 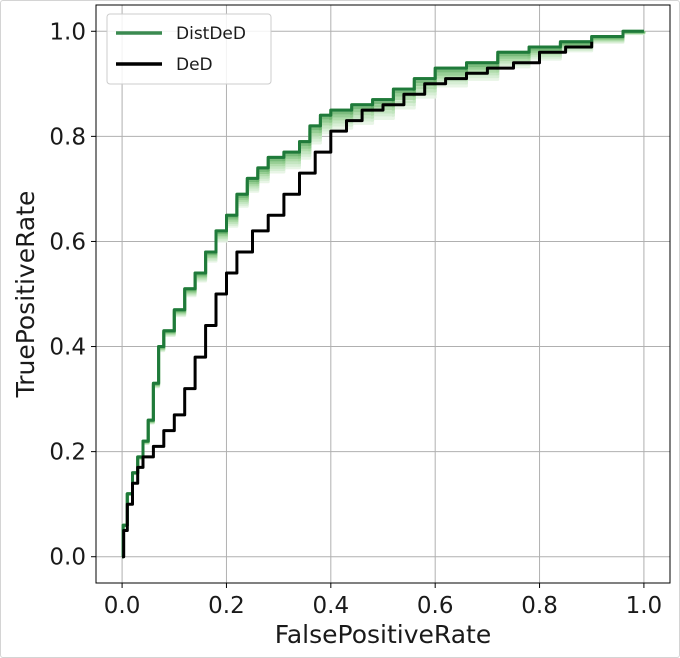 What do you see at coordinates (644, 606) in the screenshot?
I see `x-tick-label: 1.0` at bounding box center [644, 606].